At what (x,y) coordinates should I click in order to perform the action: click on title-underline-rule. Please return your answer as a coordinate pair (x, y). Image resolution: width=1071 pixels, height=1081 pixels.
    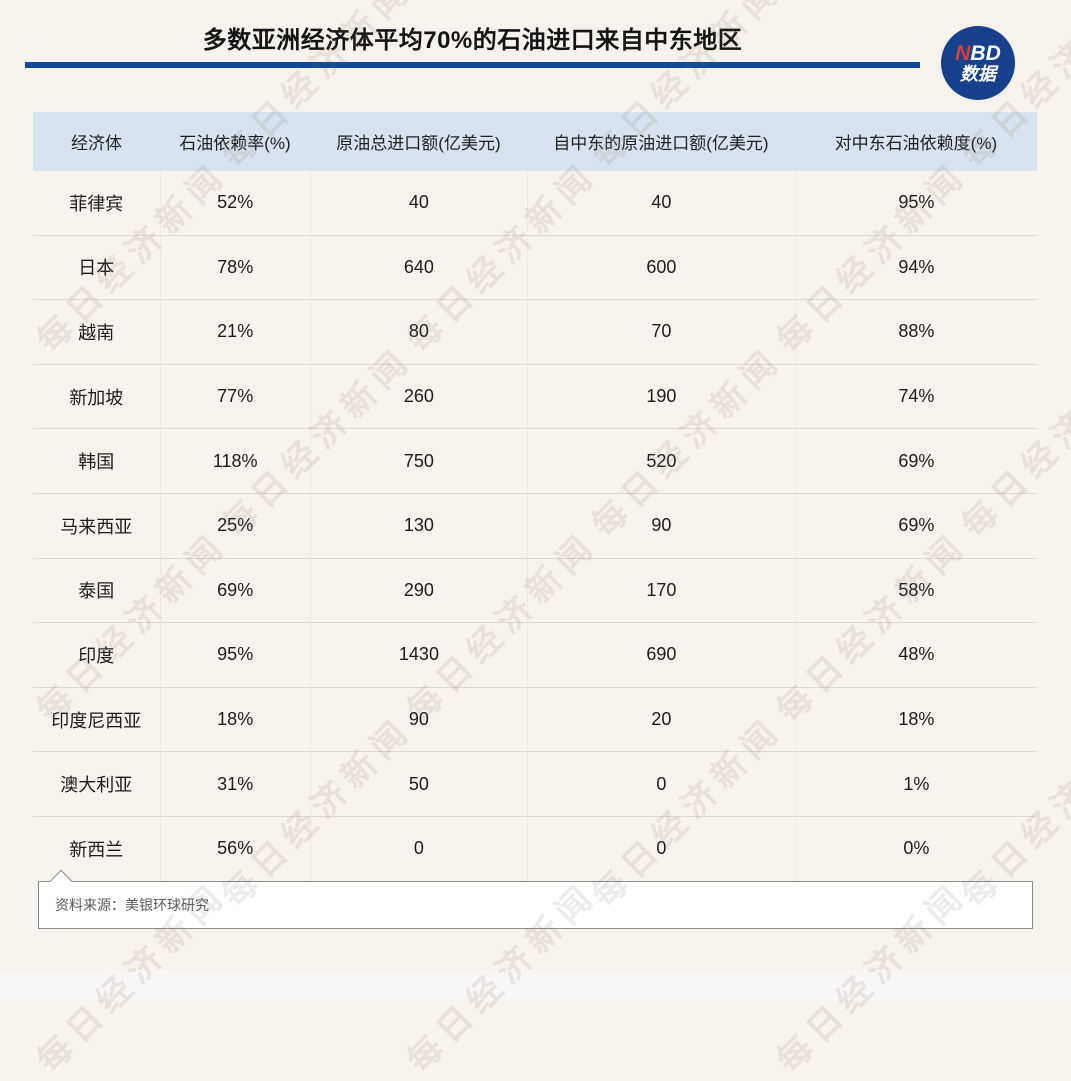
    Looking at the image, I should click on (472, 65).